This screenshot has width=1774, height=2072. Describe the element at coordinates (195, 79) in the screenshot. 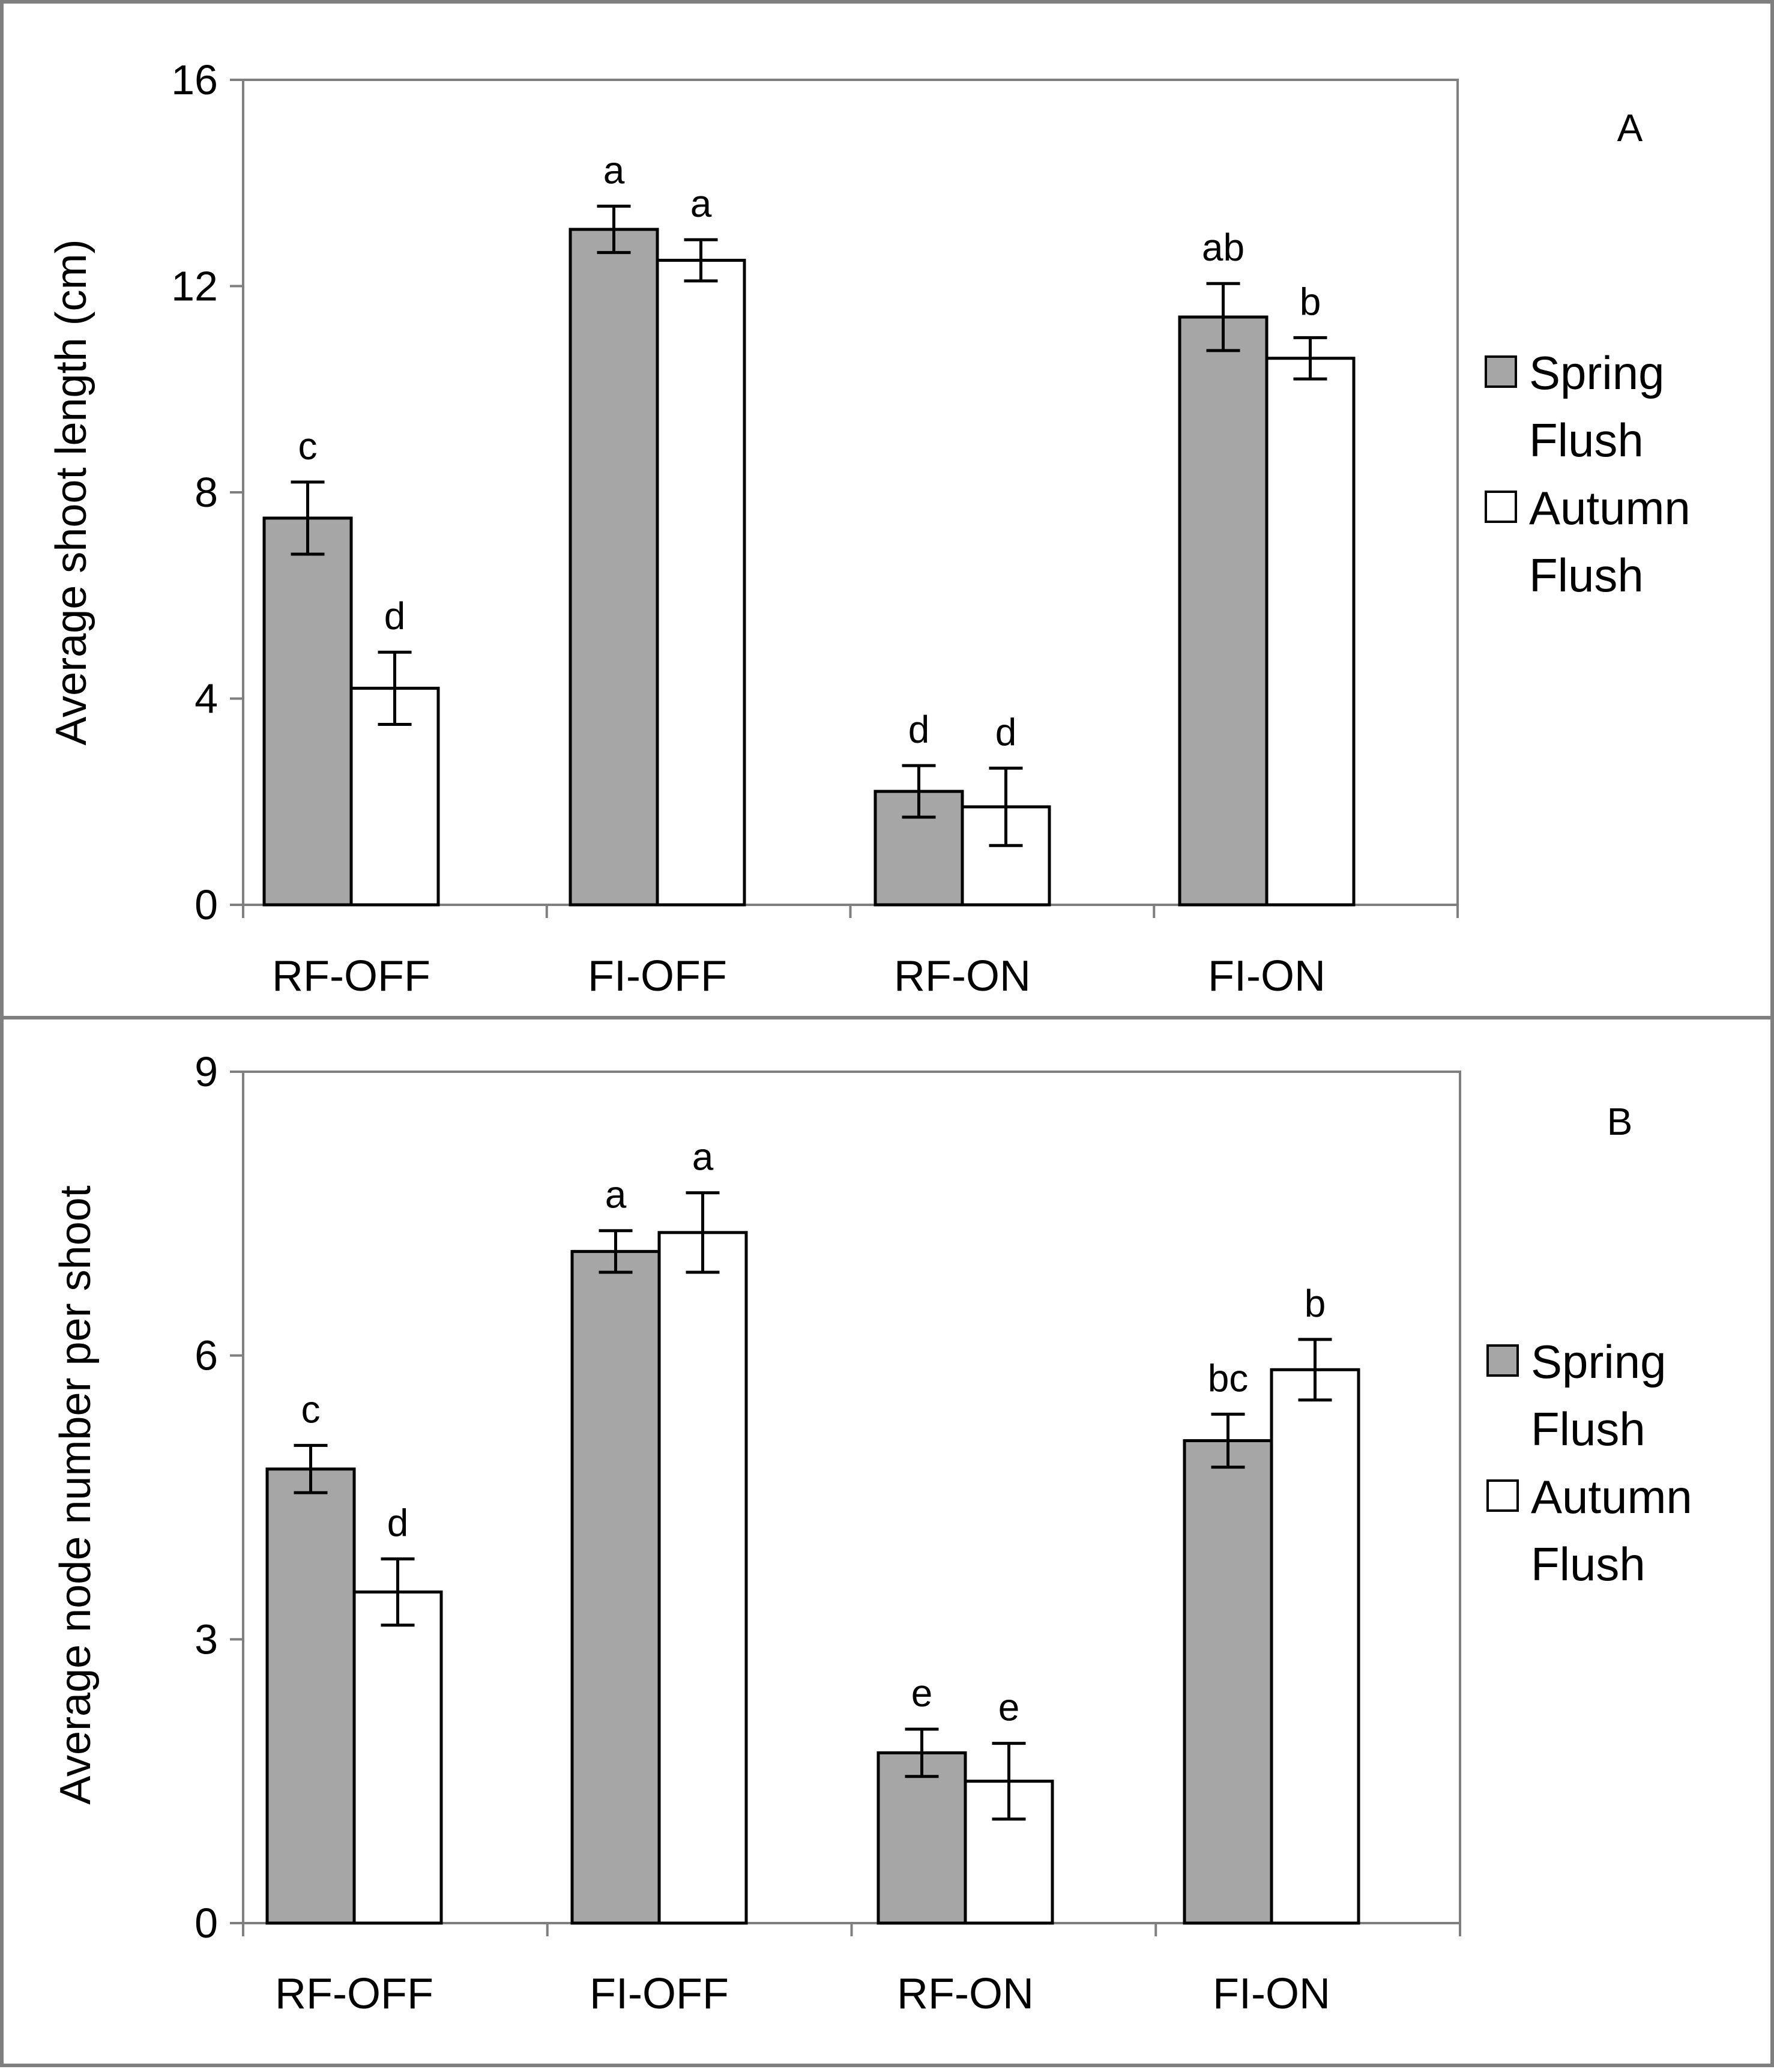

I see `y-tick-label: 16` at that location.